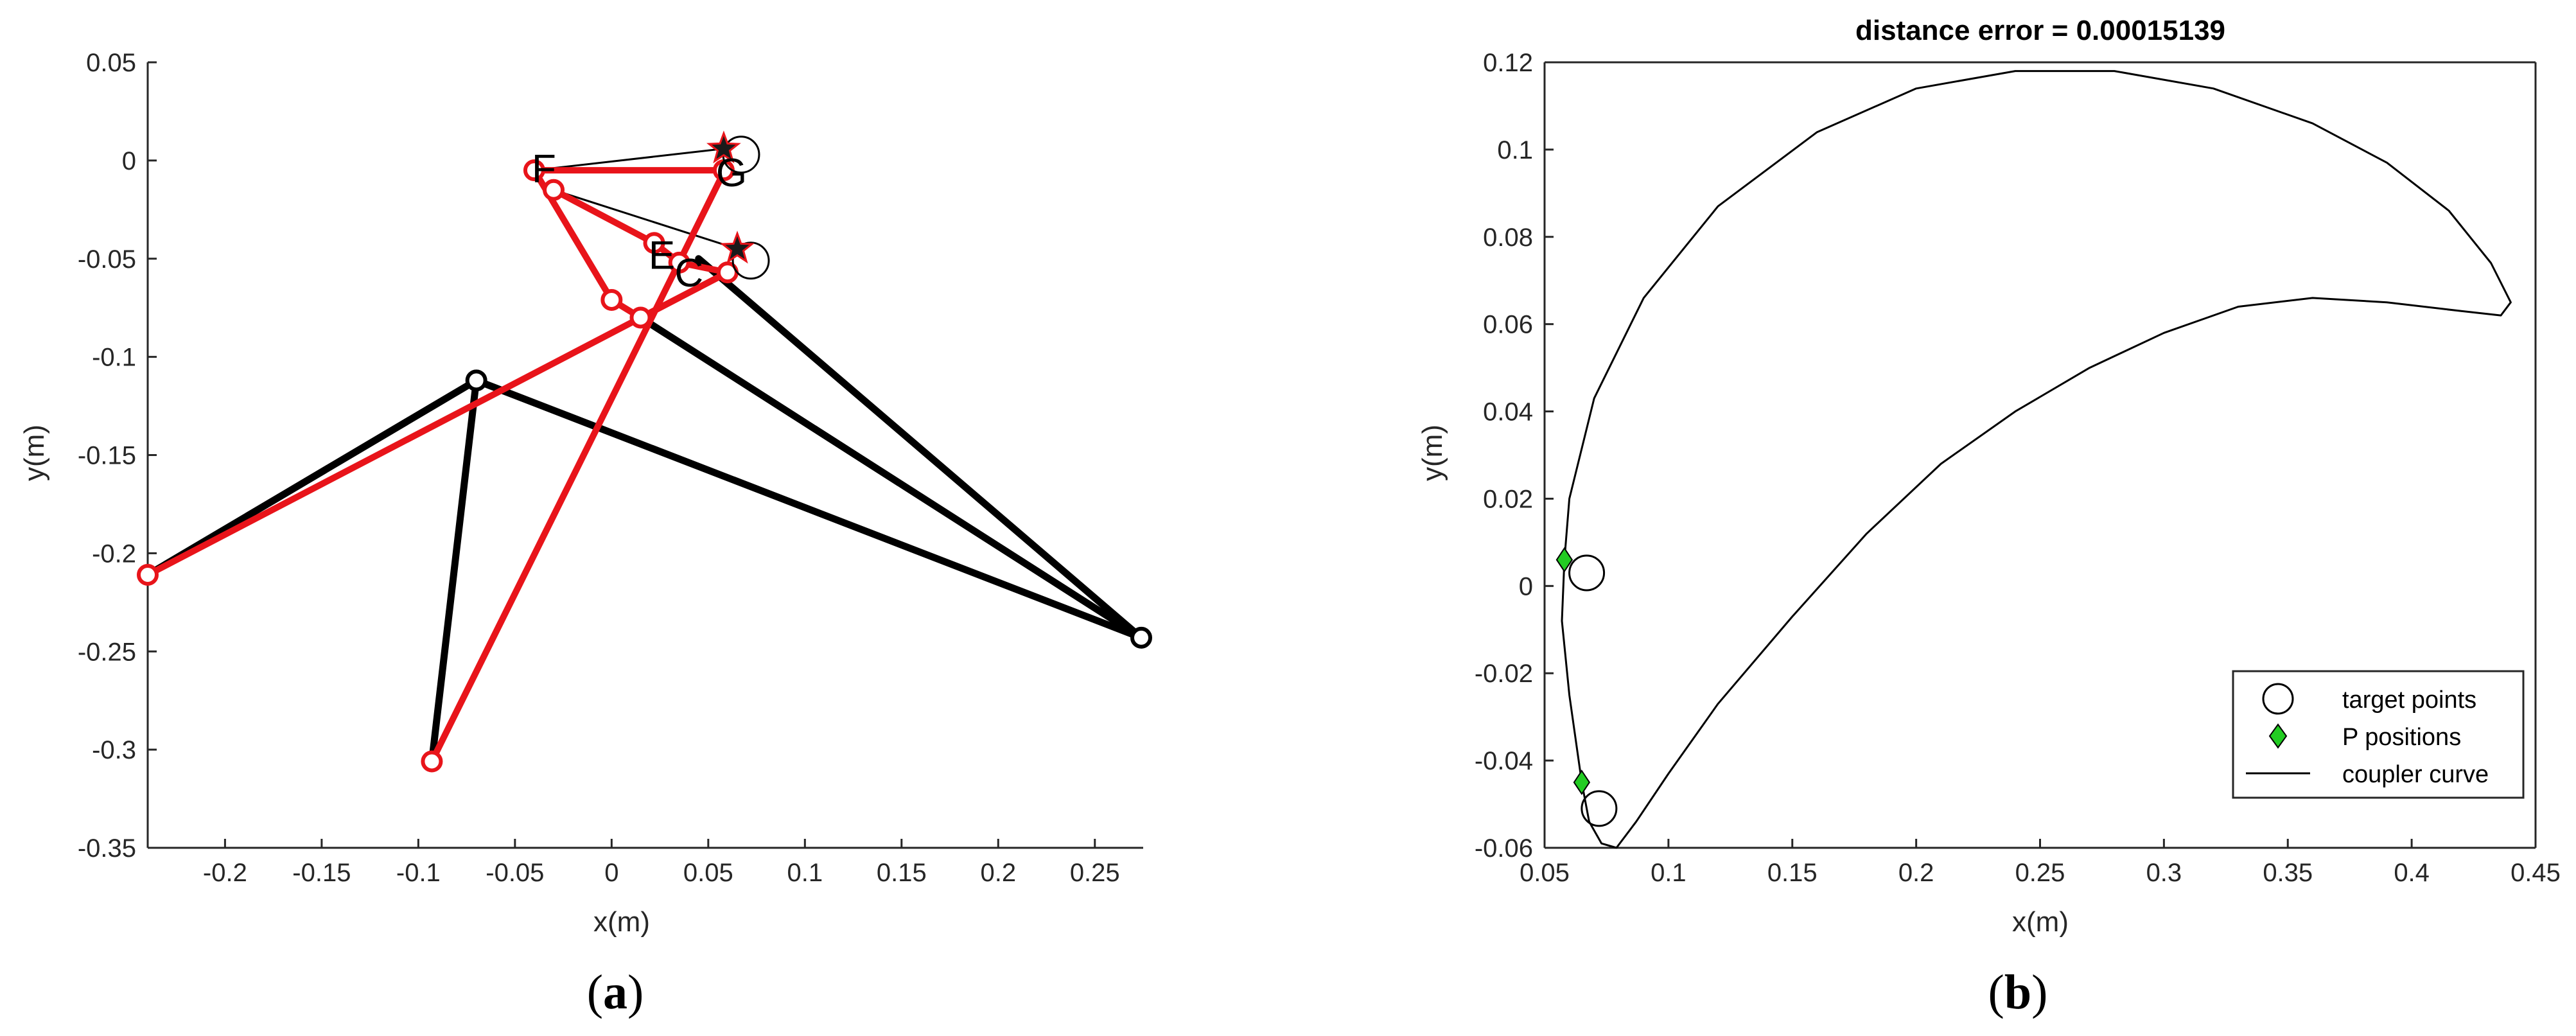  Describe the element at coordinates (2409, 700) in the screenshot. I see `panel-b-legend-label: target points` at that location.